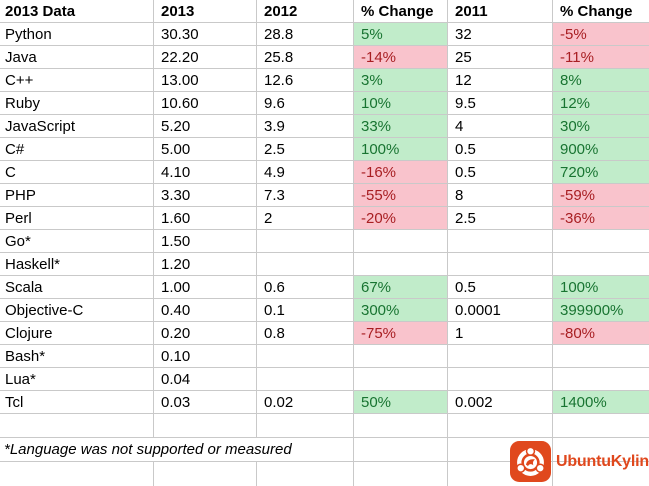 Image resolution: width=649 pixels, height=486 pixels. I want to click on value-2011-cell: 1, so click(500, 333).